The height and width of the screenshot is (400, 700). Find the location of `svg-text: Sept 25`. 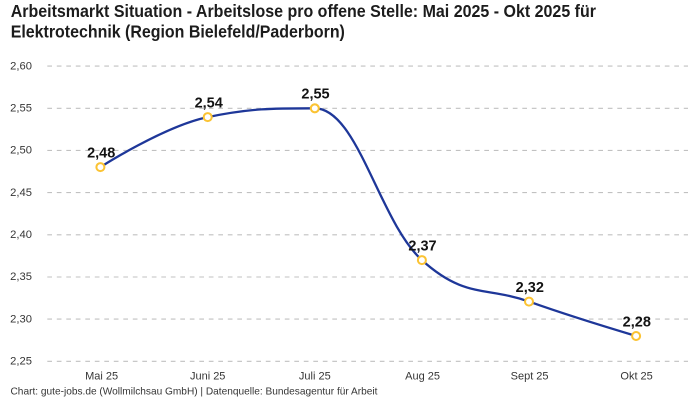

svg-text: Sept 25 is located at coordinates (530, 377).